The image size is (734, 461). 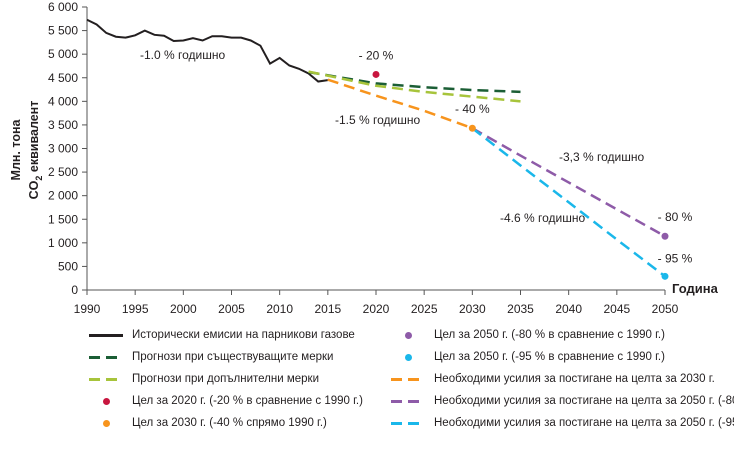 I want to click on legend-label: Исторически емисии на парникови газове, so click(x=243, y=335).